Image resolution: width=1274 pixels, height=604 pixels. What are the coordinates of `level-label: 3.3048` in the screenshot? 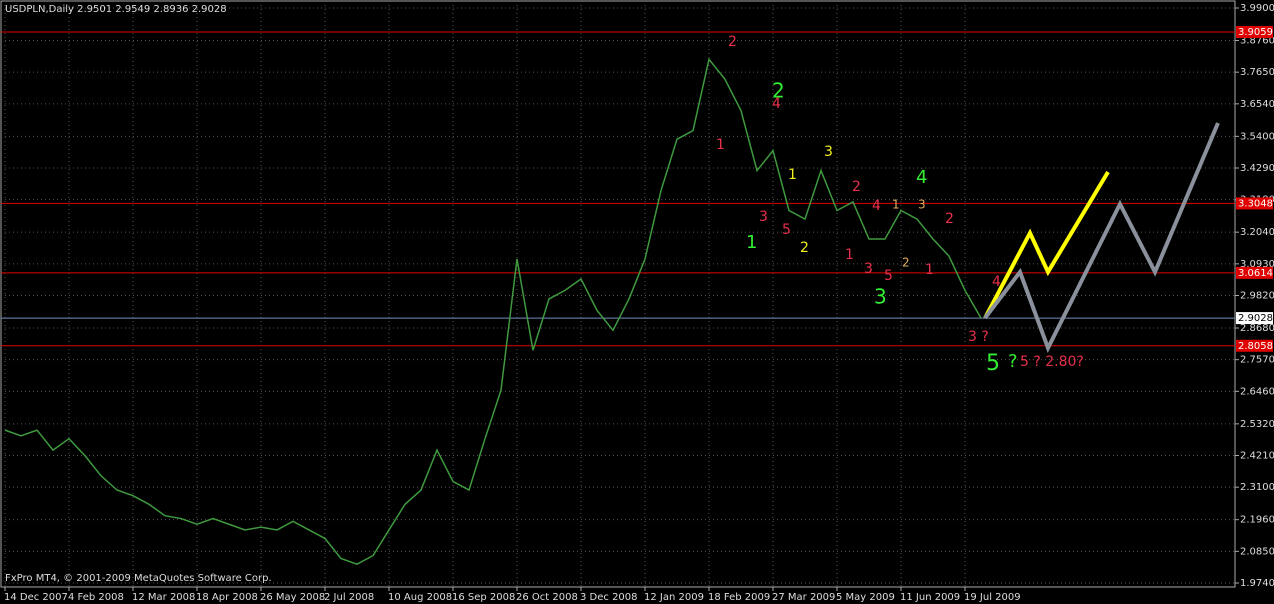 It's located at (1255, 203).